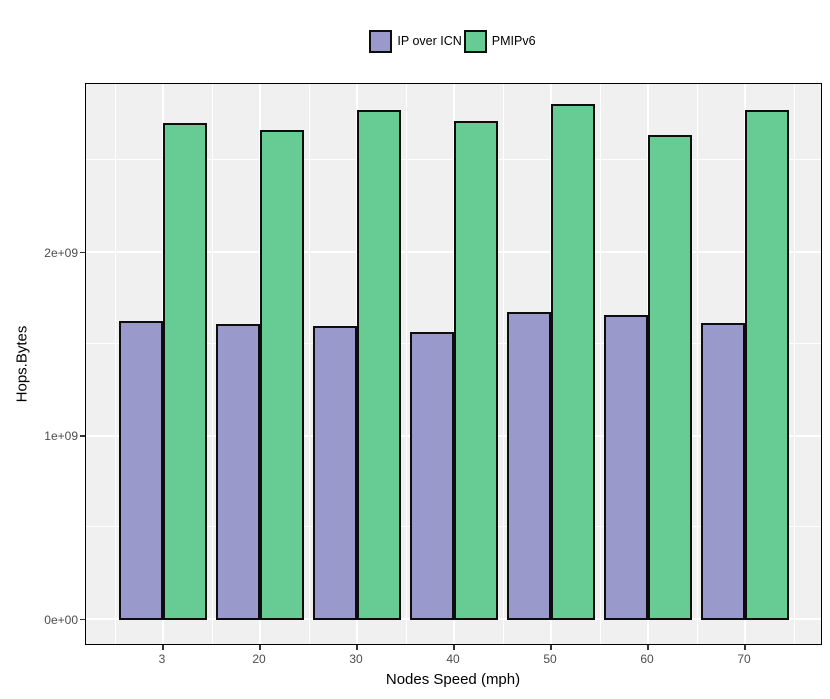  What do you see at coordinates (453, 659) in the screenshot?
I see `x-tick-label: 40` at bounding box center [453, 659].